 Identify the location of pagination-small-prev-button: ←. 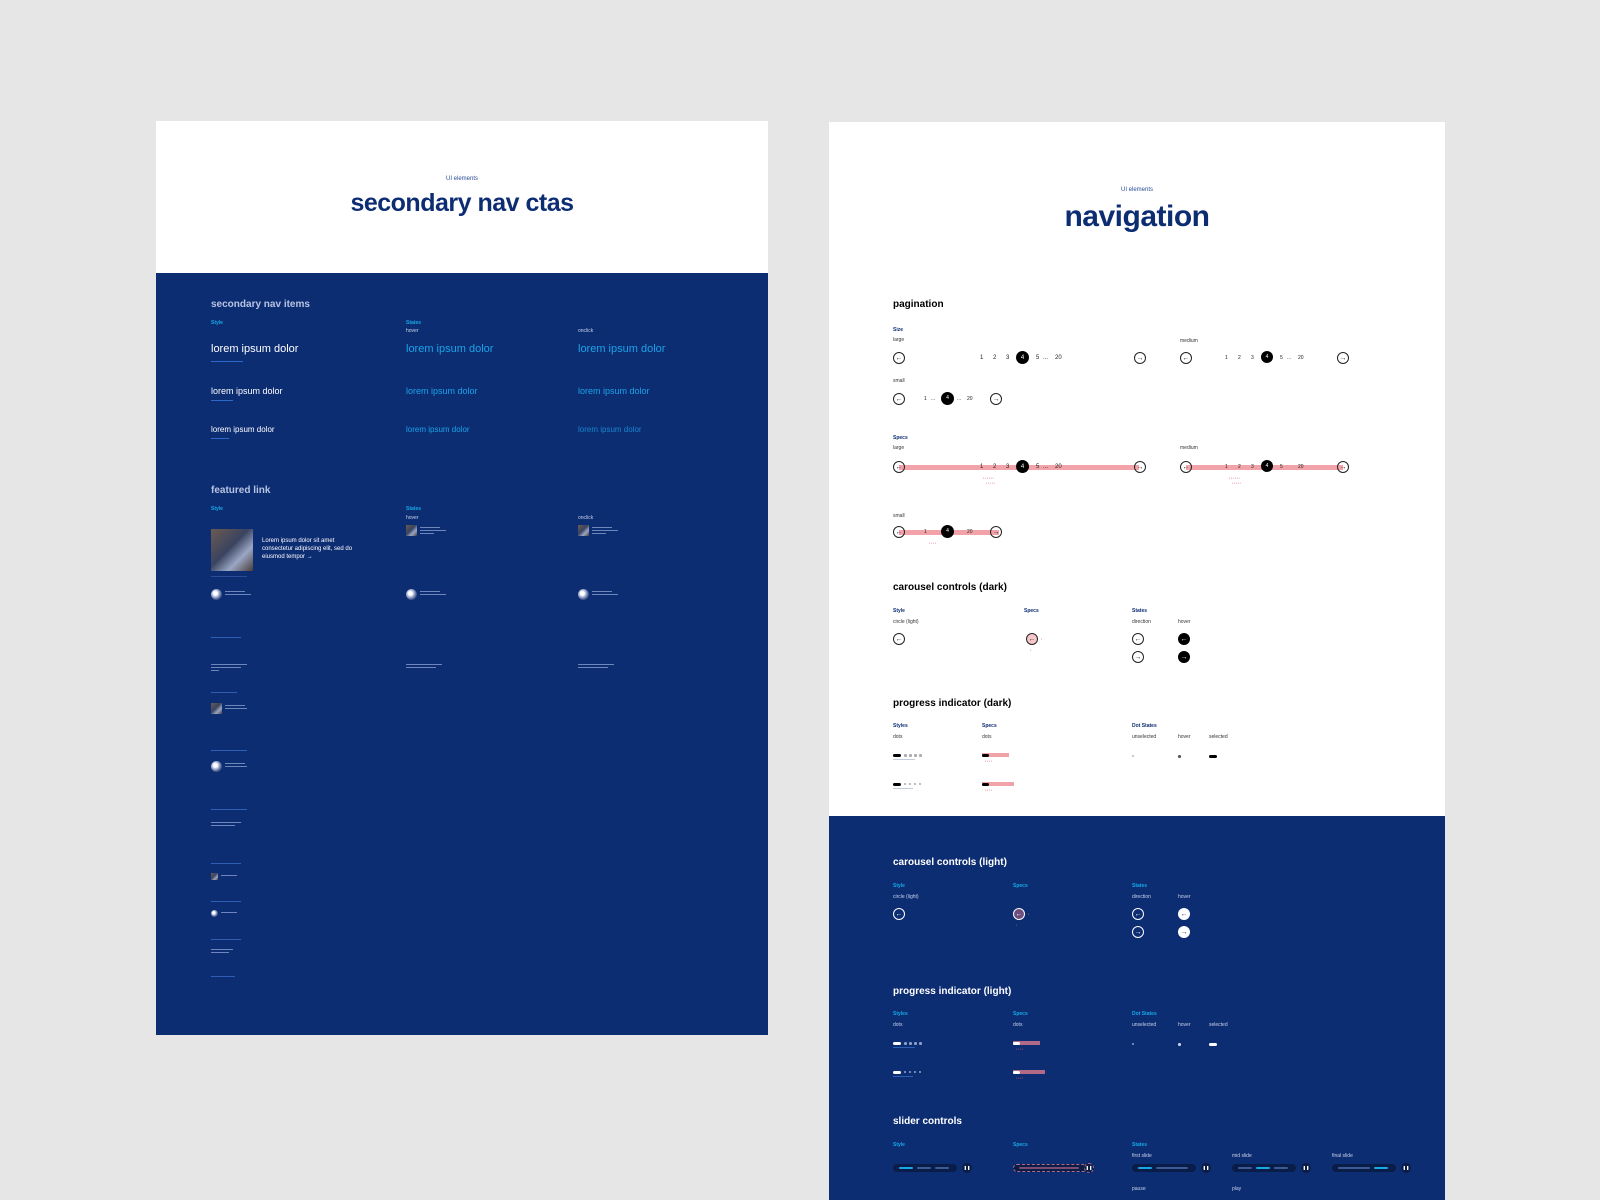
(899, 399).